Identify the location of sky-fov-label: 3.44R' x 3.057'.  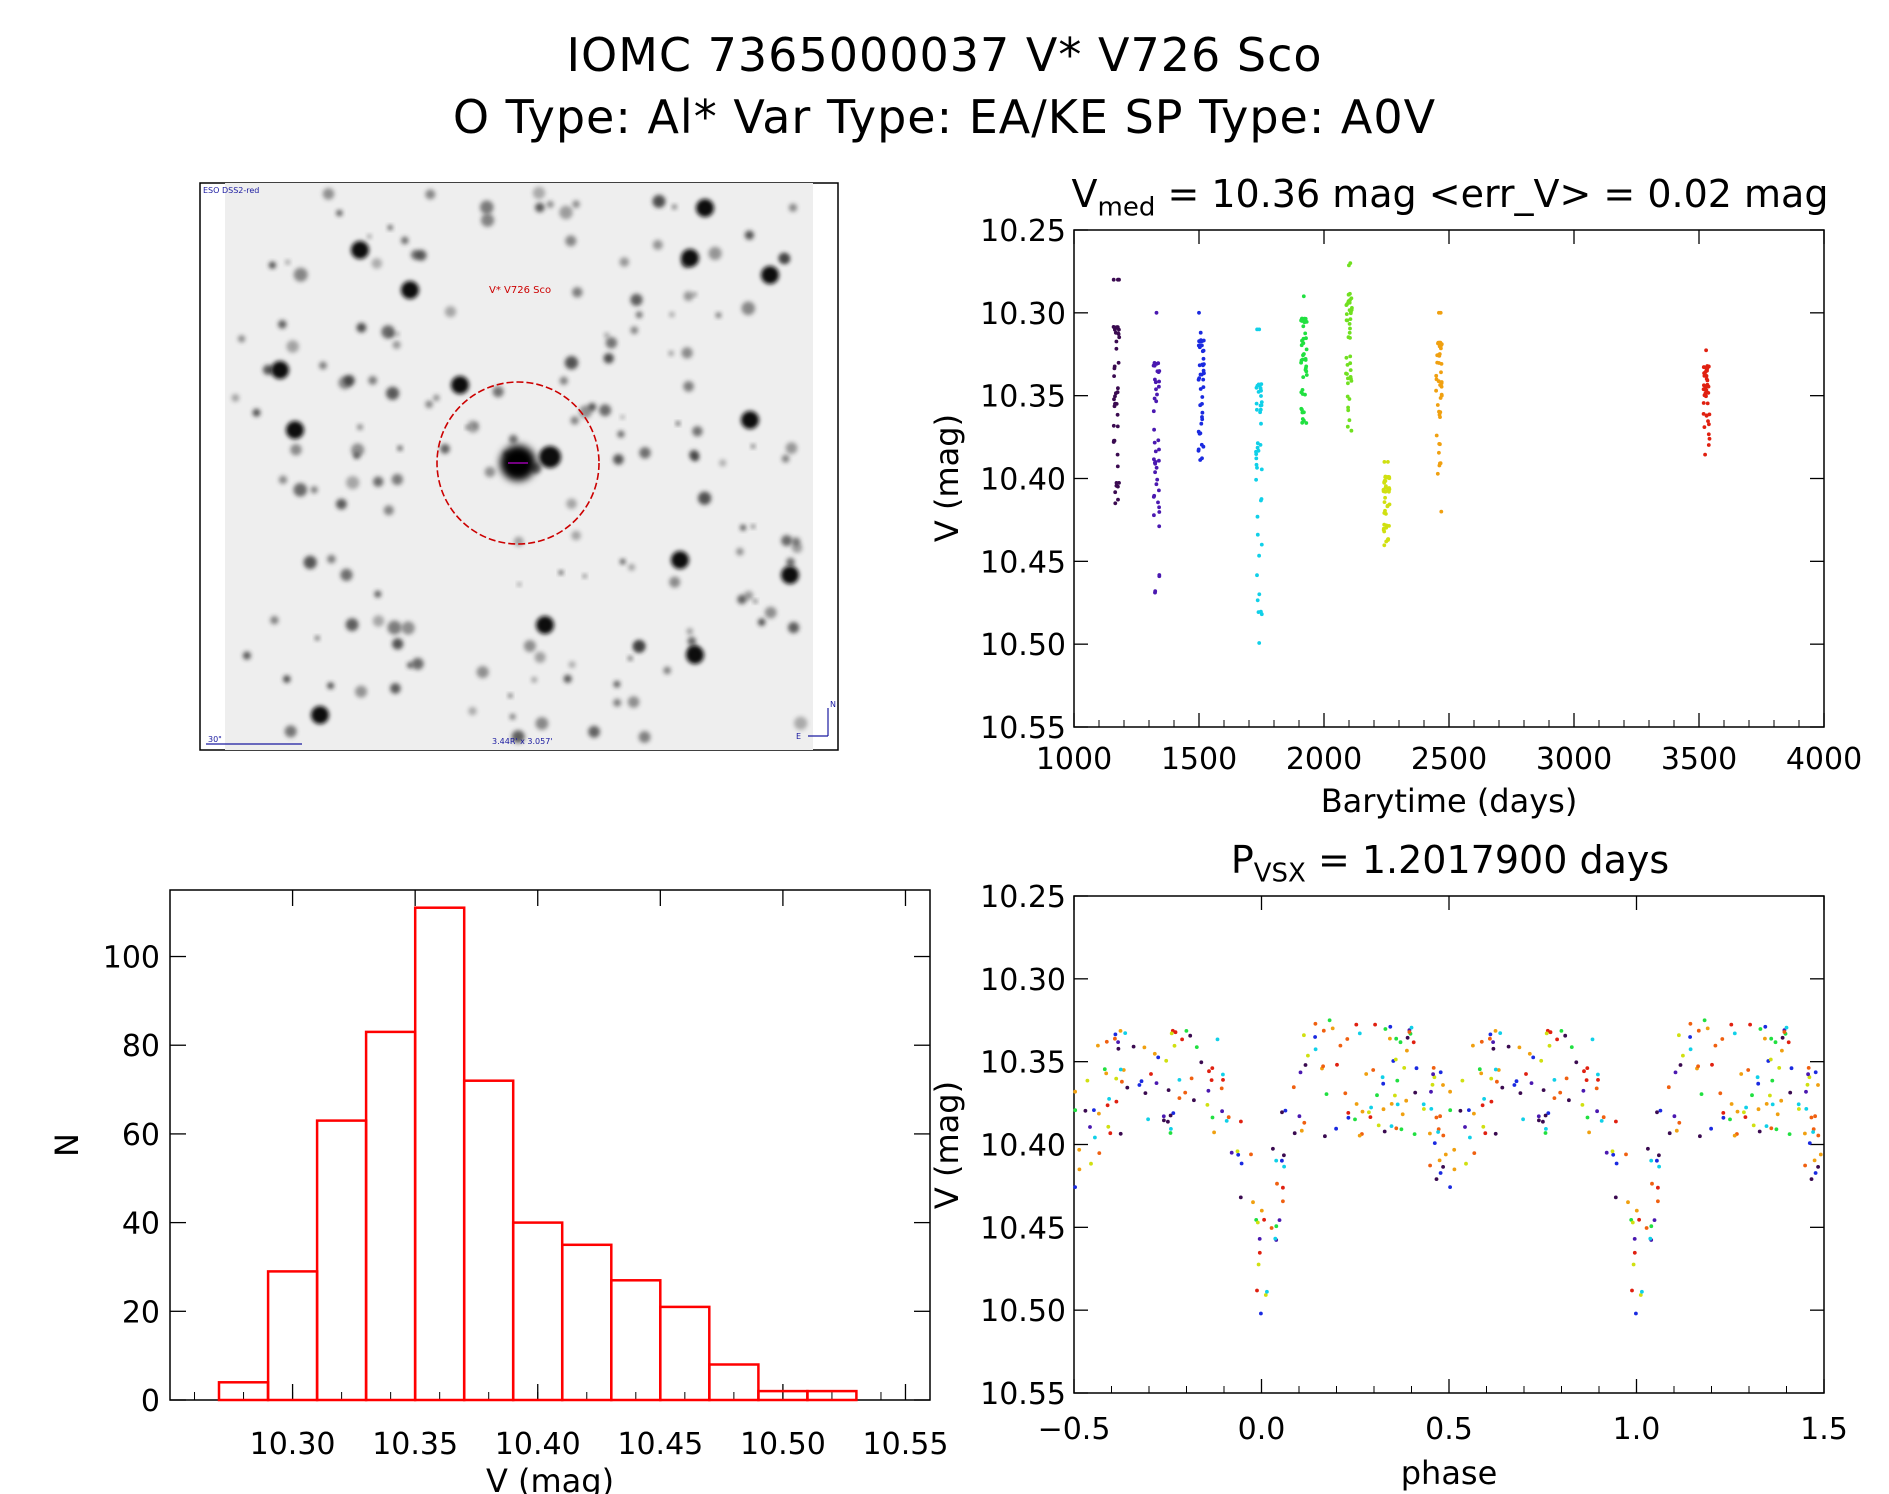
(522, 741).